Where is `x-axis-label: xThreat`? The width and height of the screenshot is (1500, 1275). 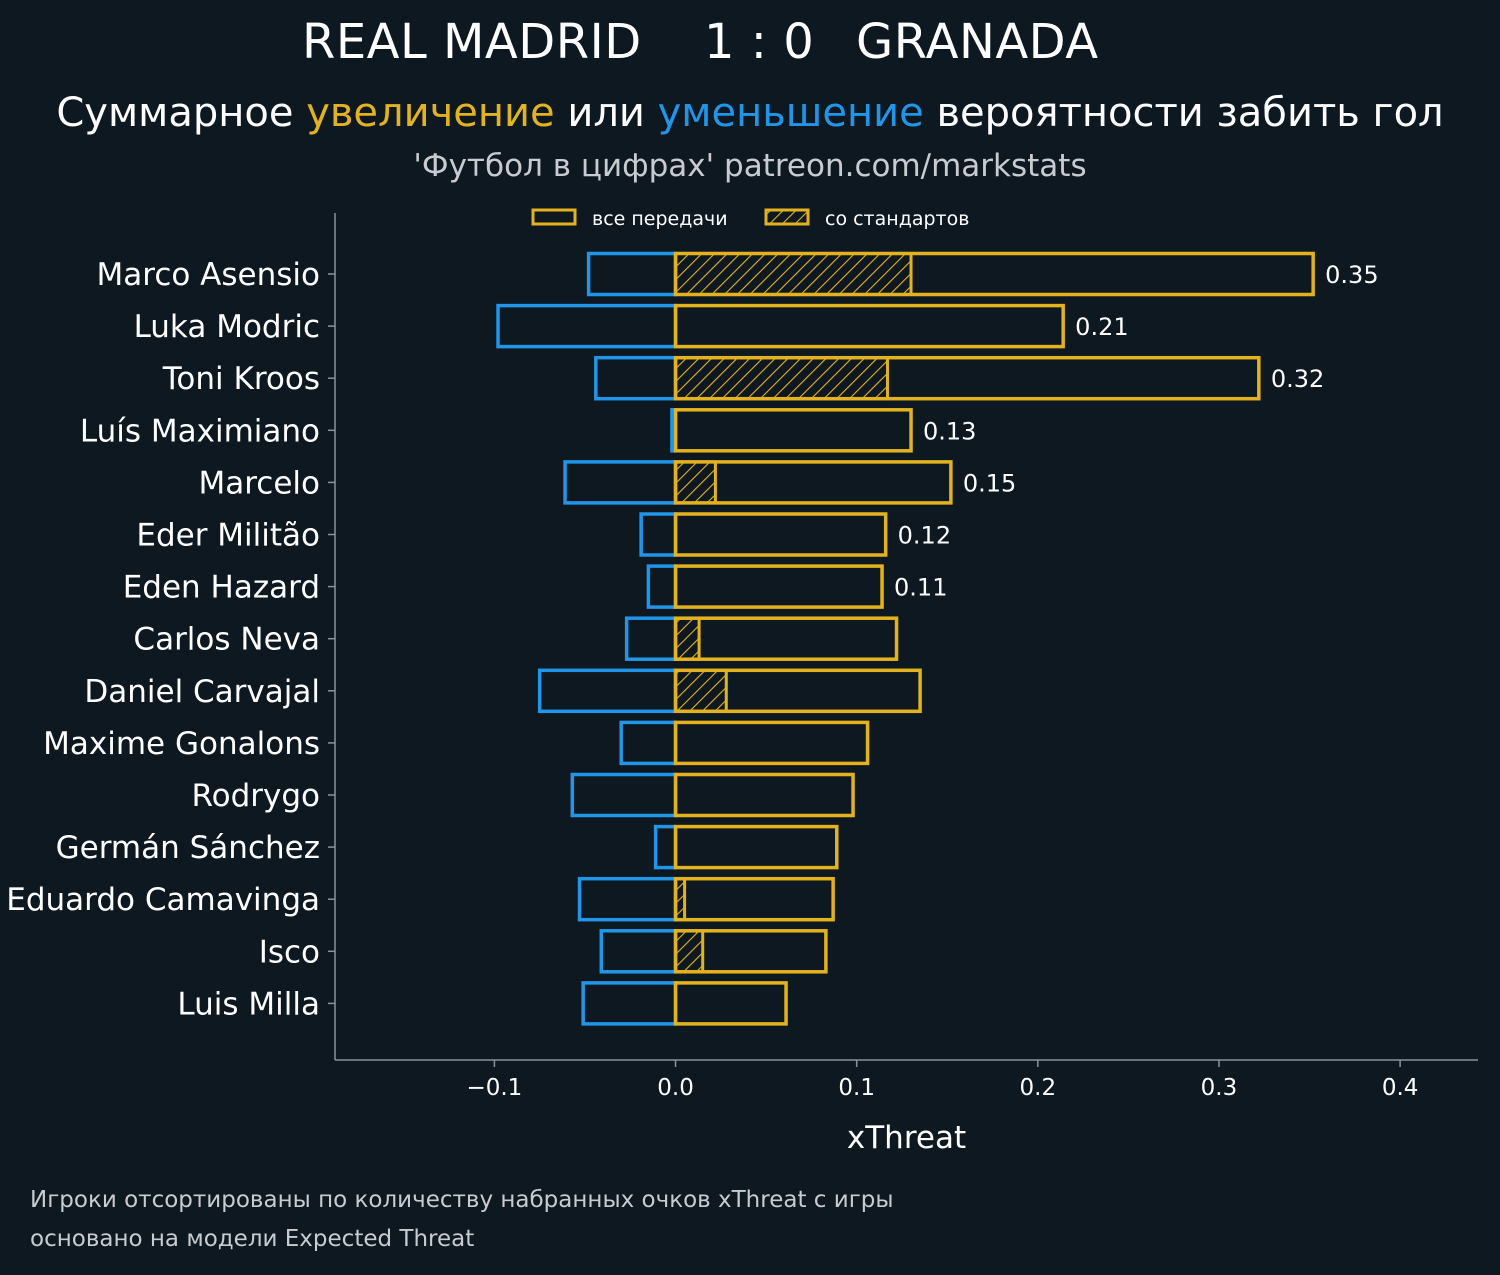 x-axis-label: xThreat is located at coordinates (906, 1138).